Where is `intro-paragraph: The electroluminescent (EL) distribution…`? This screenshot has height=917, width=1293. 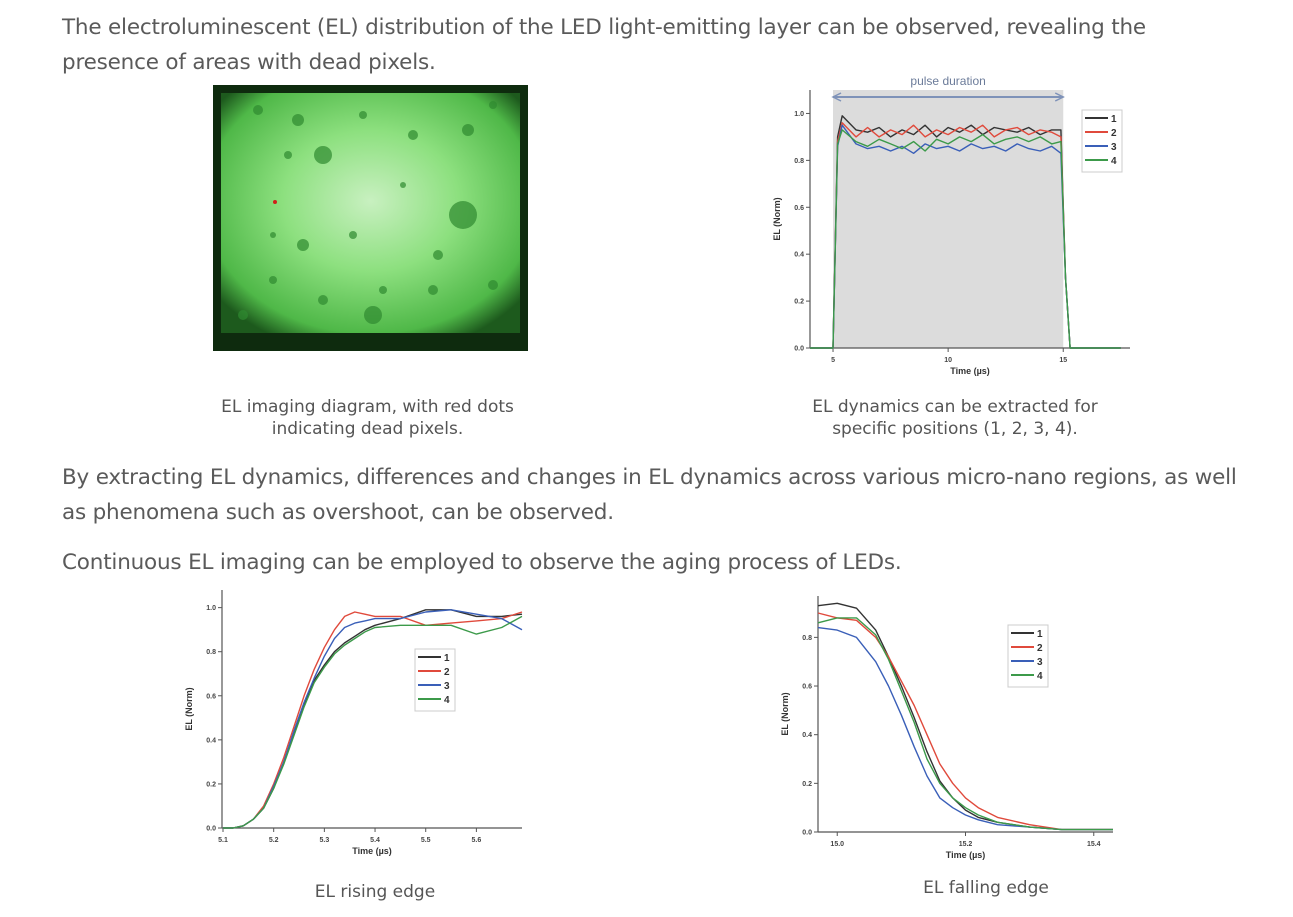
intro-paragraph: The electroluminescent (EL) distribution… is located at coordinates (604, 45).